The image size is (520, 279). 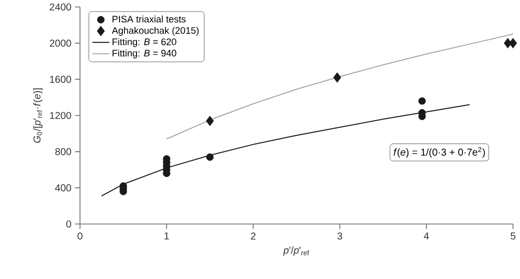 I want to click on legend-label: Fitting: B = 940, so click(x=144, y=54).